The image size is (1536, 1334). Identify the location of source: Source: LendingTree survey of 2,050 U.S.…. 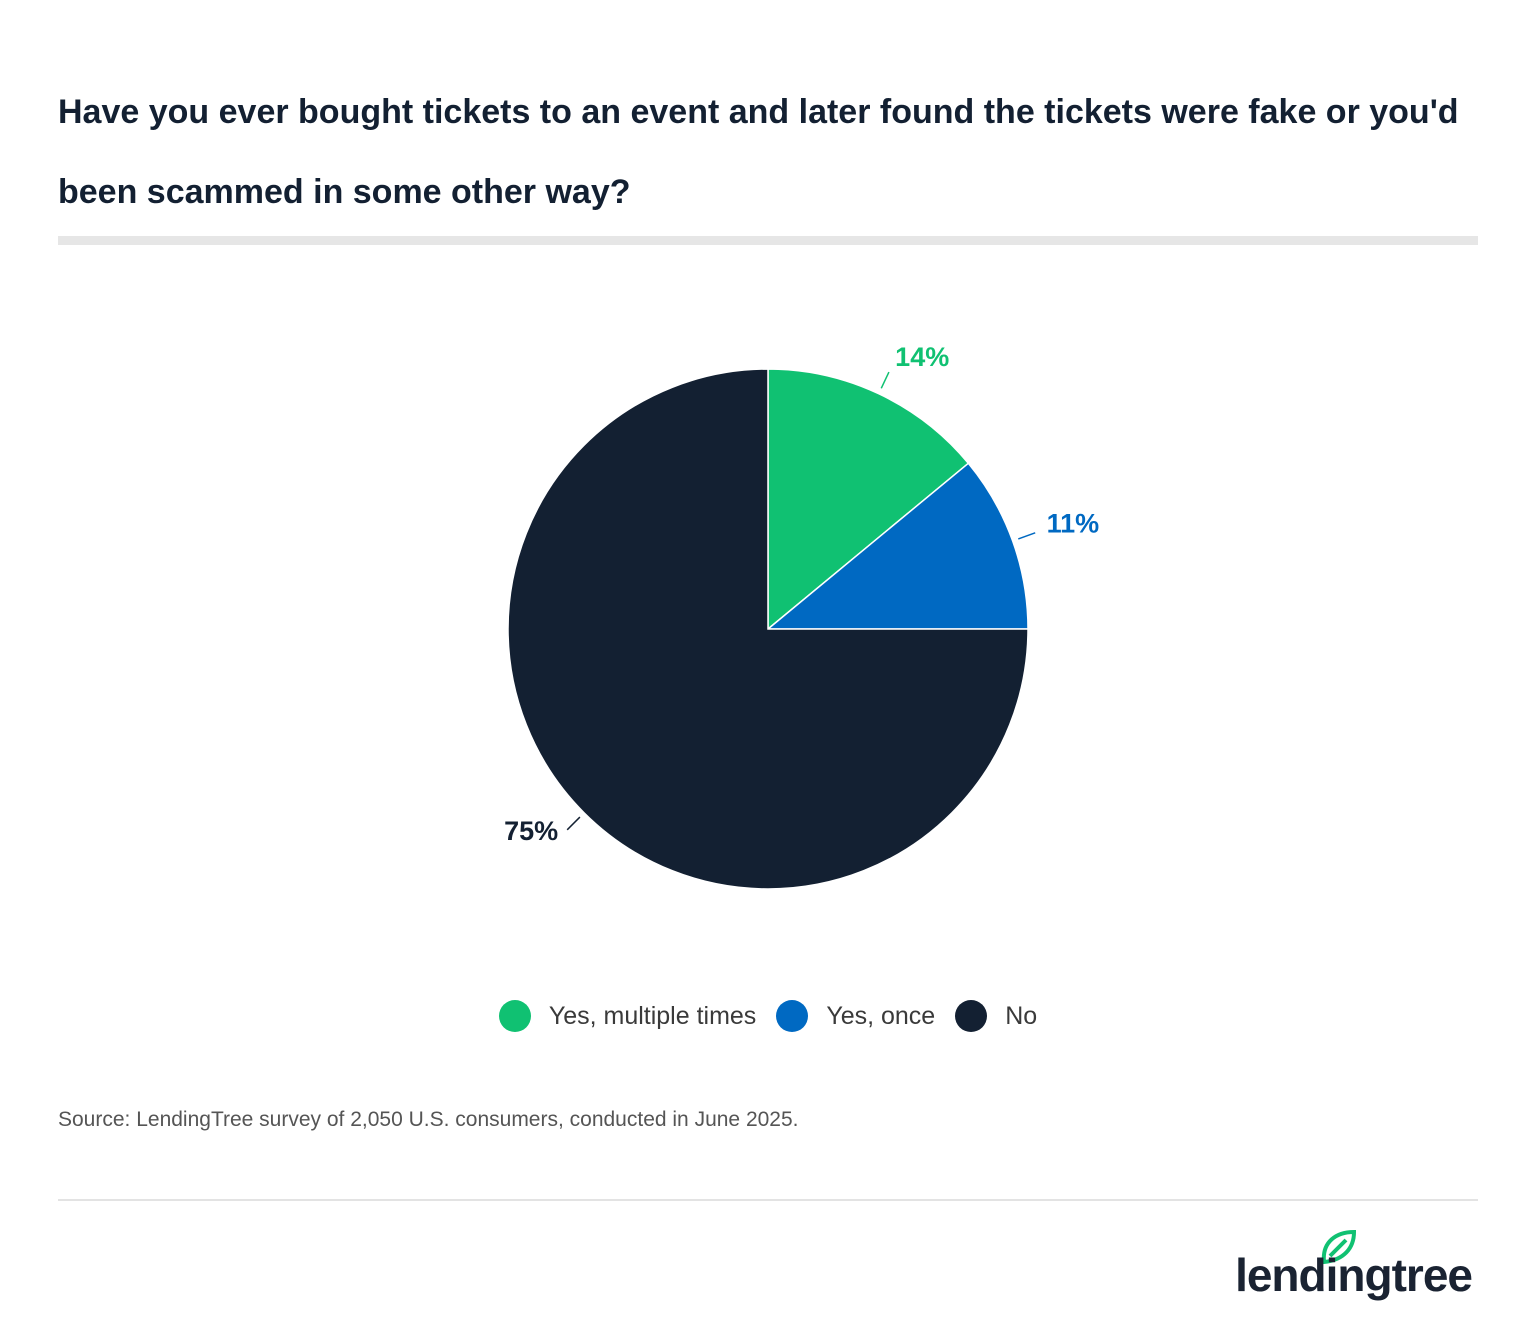
(428, 1119).